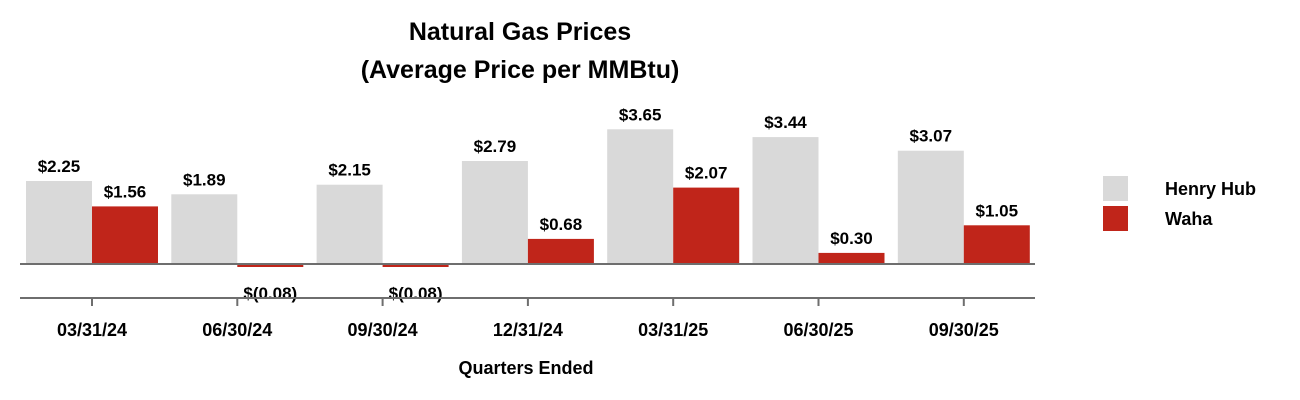 The image size is (1300, 400). Describe the element at coordinates (520, 70) in the screenshot. I see `chart-title-line-2: (Average Price per MMBtu)` at that location.